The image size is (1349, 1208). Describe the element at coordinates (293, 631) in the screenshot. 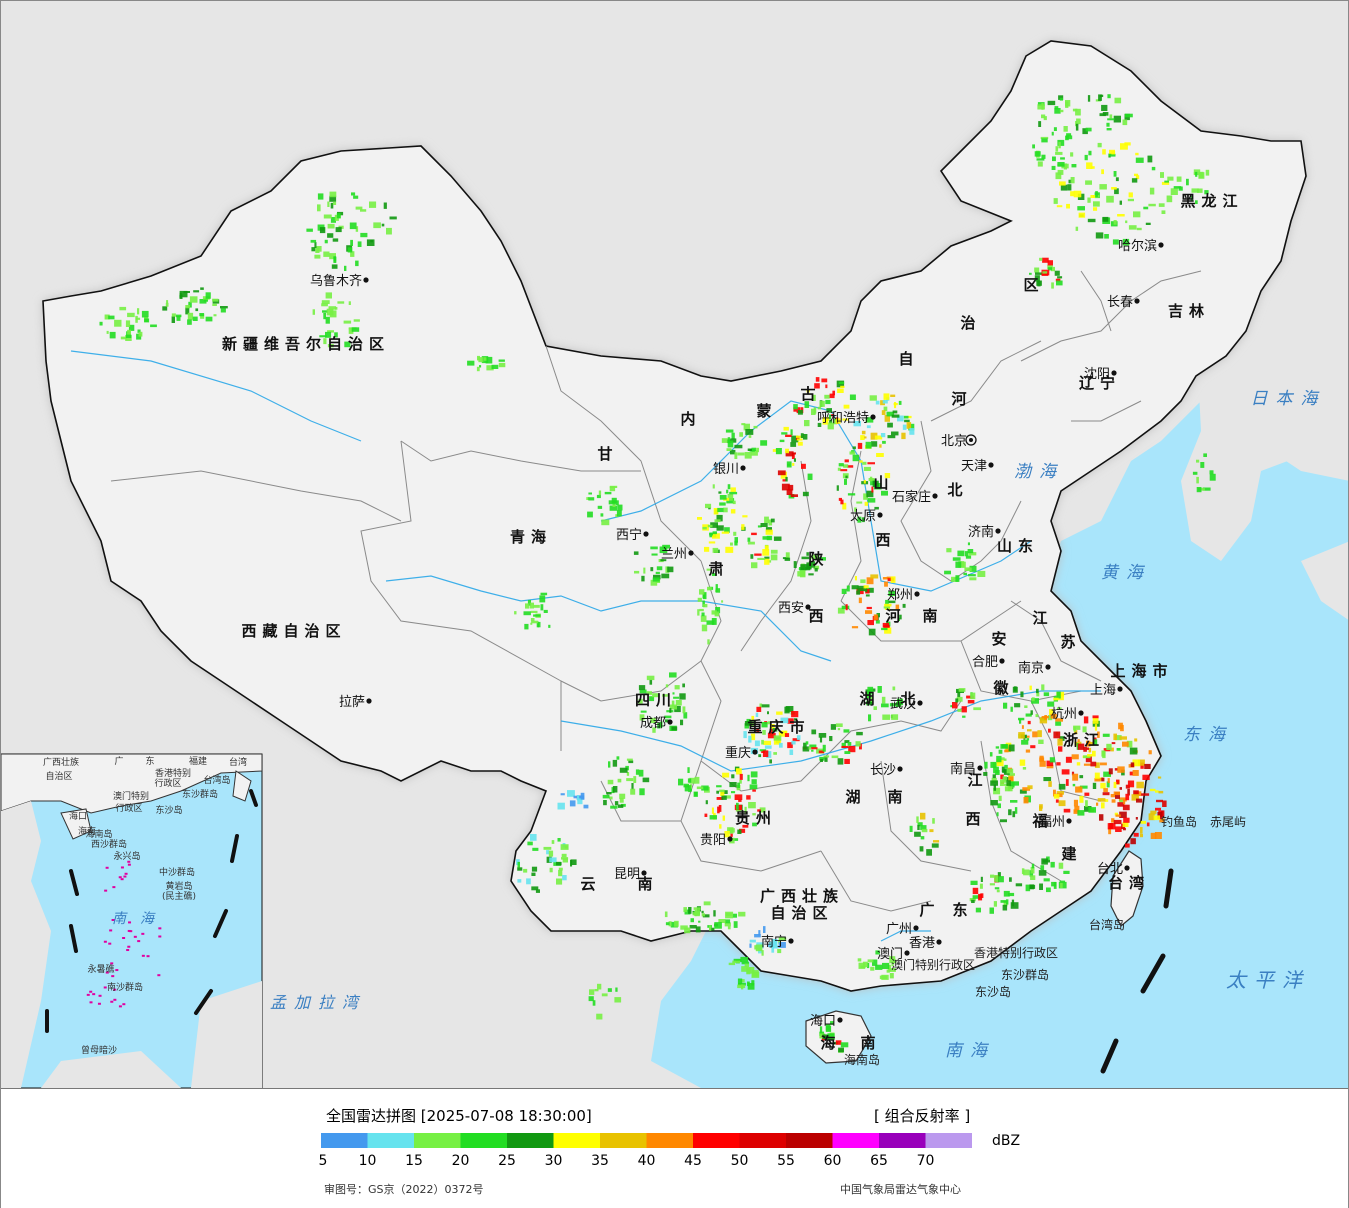

I see `province-label: 西藏自治区` at that location.